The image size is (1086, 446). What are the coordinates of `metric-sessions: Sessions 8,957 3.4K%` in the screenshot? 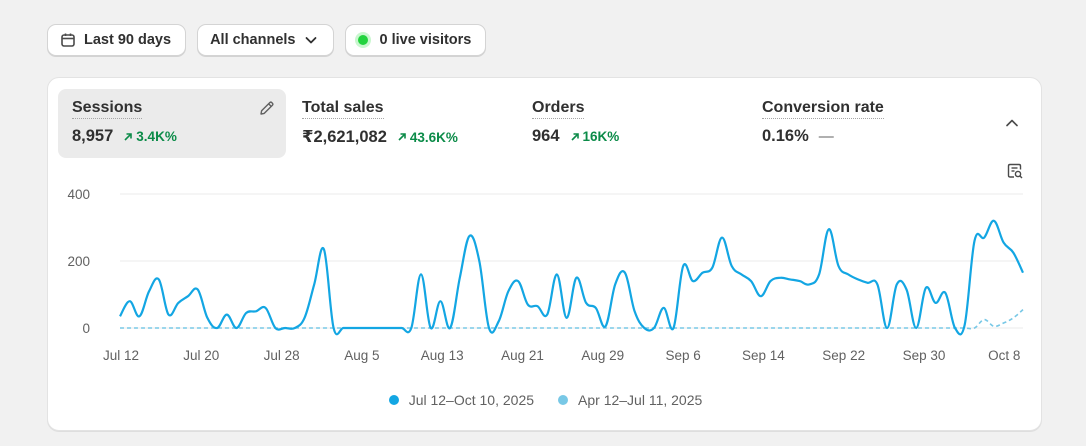 It's located at (172, 123).